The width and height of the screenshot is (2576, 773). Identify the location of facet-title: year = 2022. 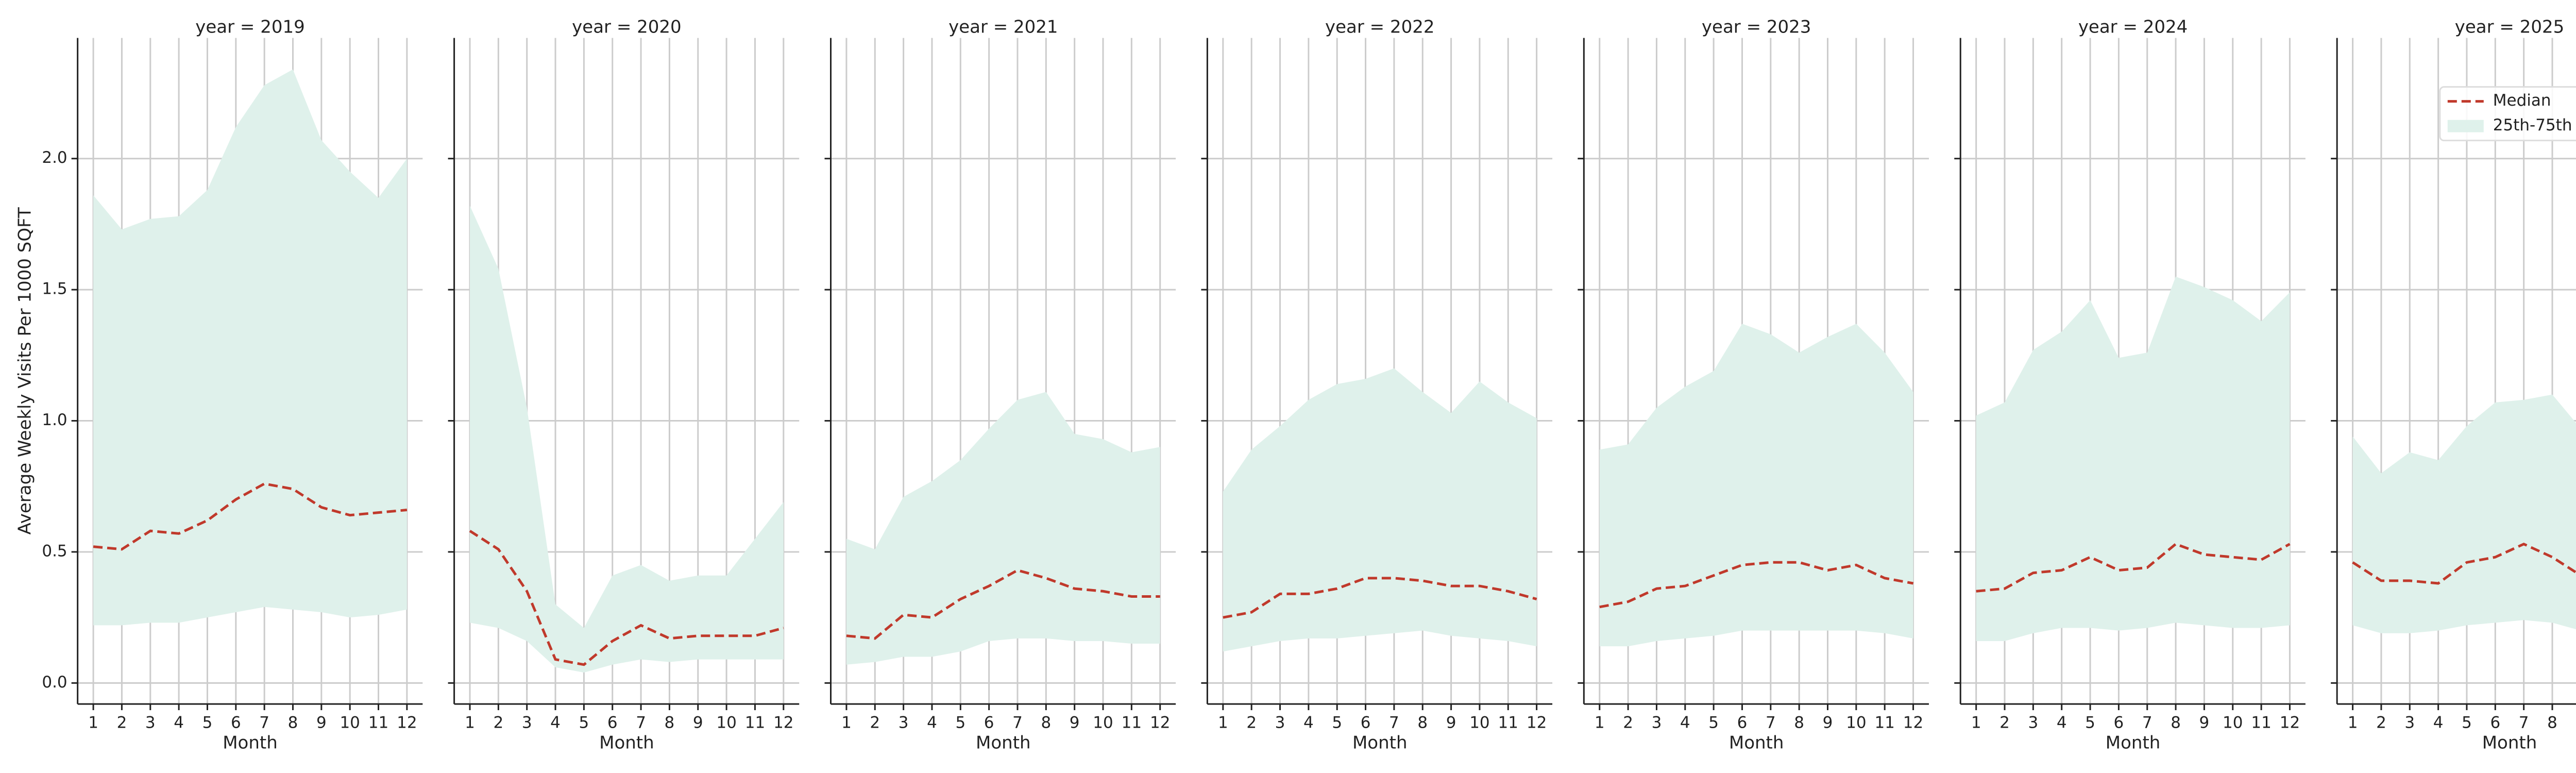
(1379, 27).